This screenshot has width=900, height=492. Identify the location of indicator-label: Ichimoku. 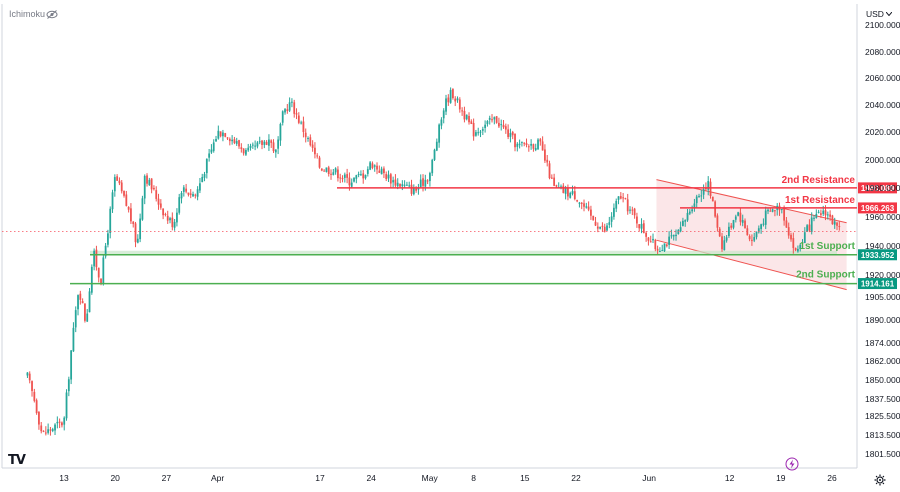
(27, 14).